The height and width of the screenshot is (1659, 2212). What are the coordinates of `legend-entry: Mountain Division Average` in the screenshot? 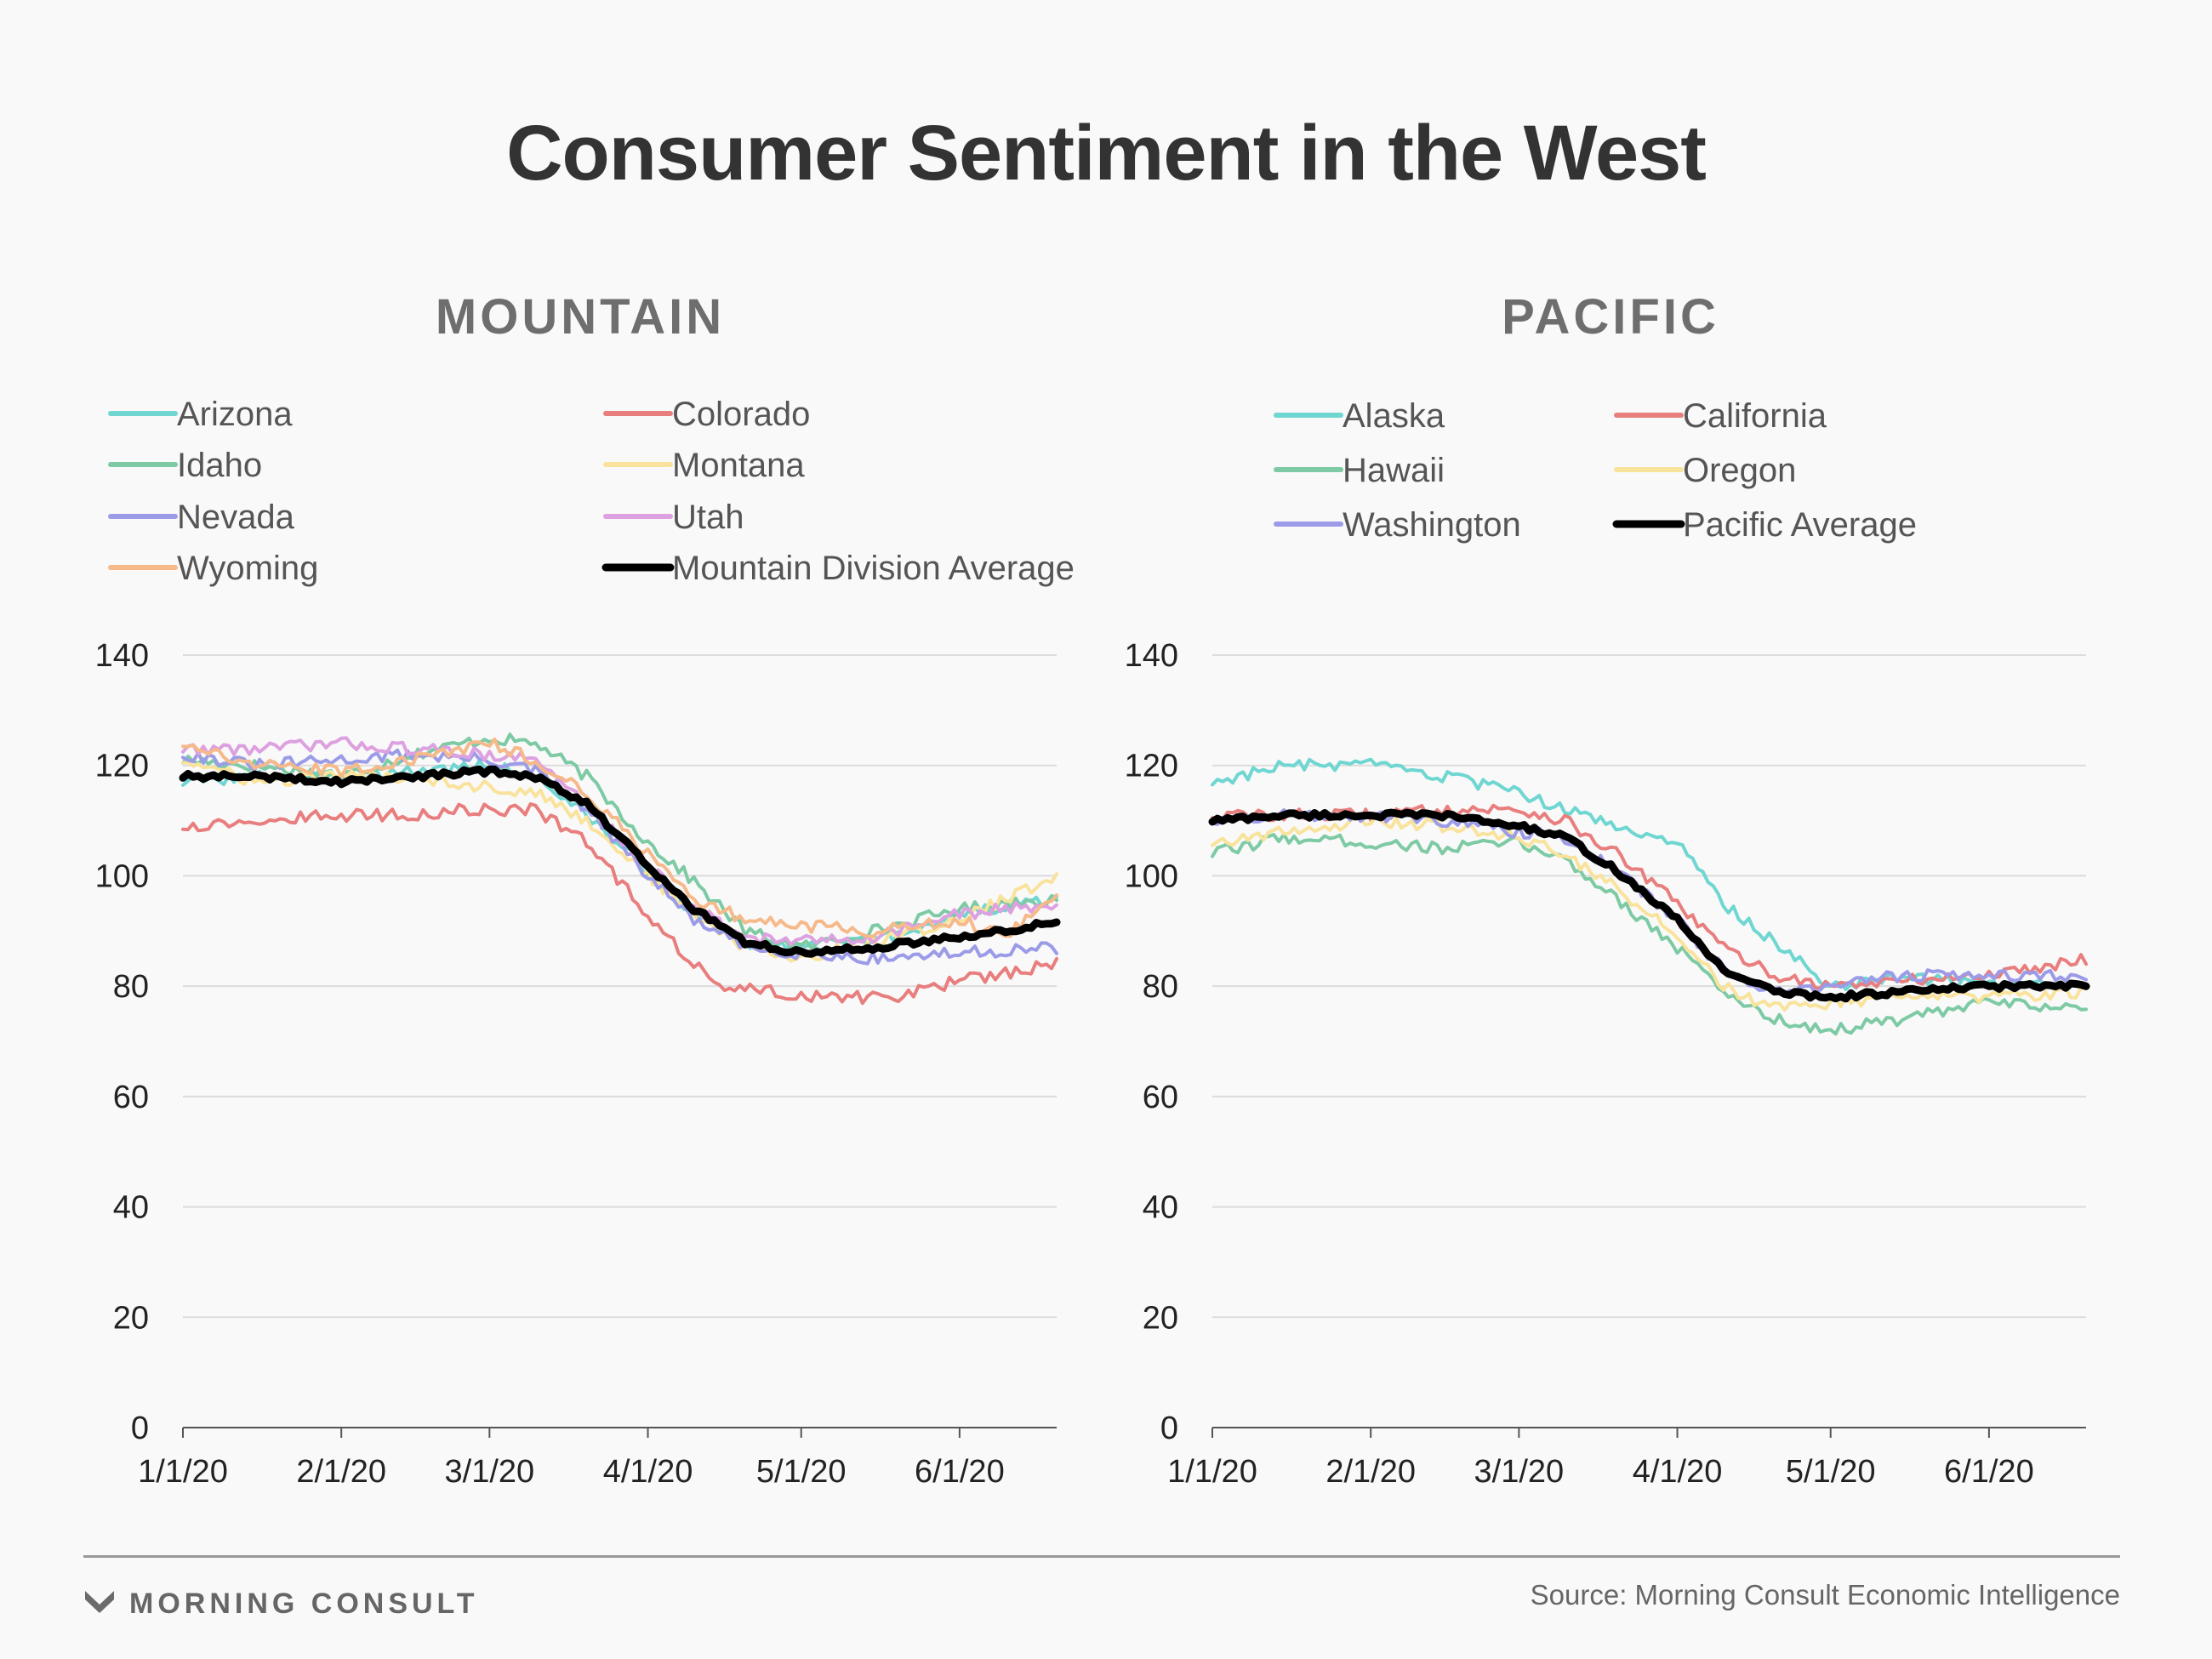 It's located at (873, 568).